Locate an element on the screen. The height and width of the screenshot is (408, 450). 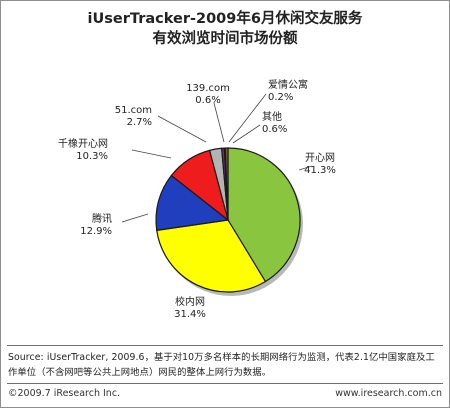
slice-label: 腾讯 is located at coordinates (102, 218).